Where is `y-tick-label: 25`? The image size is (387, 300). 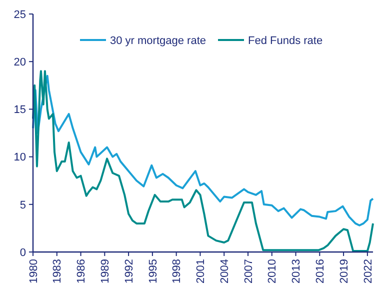 y-tick-label: 25 is located at coordinates (20, 14).